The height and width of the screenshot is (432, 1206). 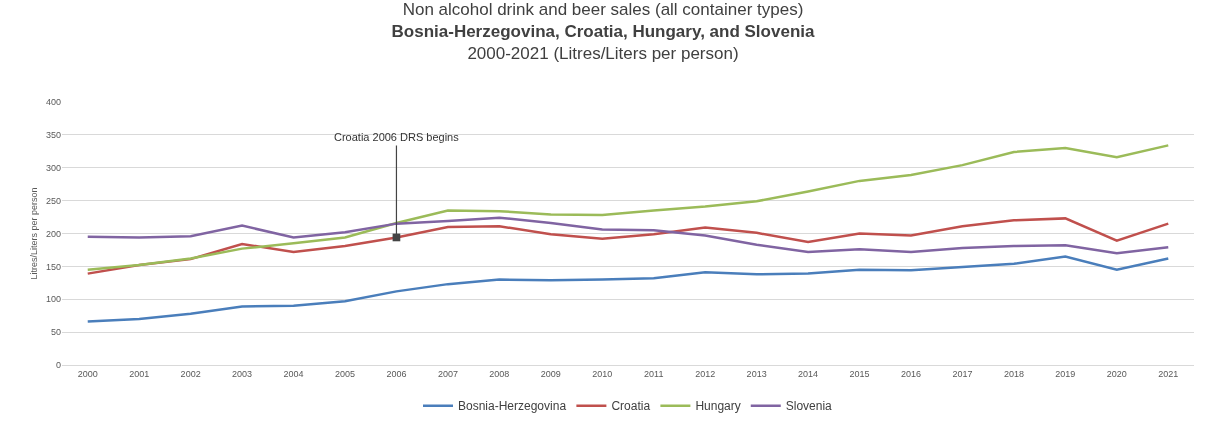 I want to click on x-tick-label: 2006, so click(x=396, y=373).